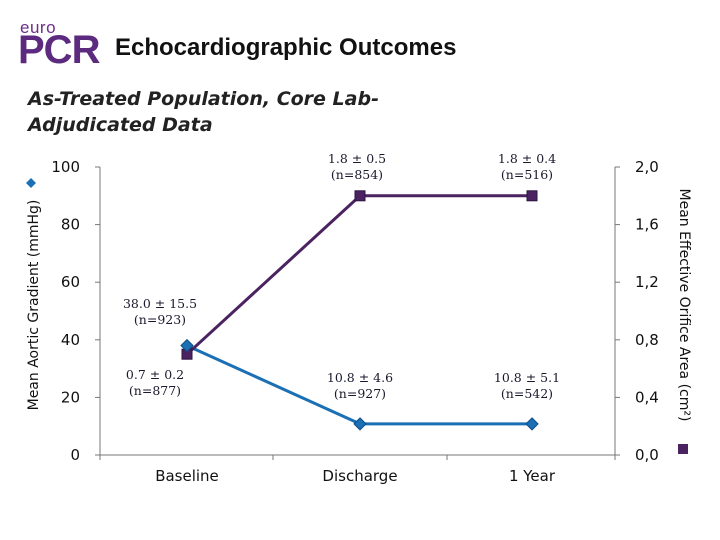  I want to click on eoa-data-label: 1.8 ± 0.5, so click(357, 158).